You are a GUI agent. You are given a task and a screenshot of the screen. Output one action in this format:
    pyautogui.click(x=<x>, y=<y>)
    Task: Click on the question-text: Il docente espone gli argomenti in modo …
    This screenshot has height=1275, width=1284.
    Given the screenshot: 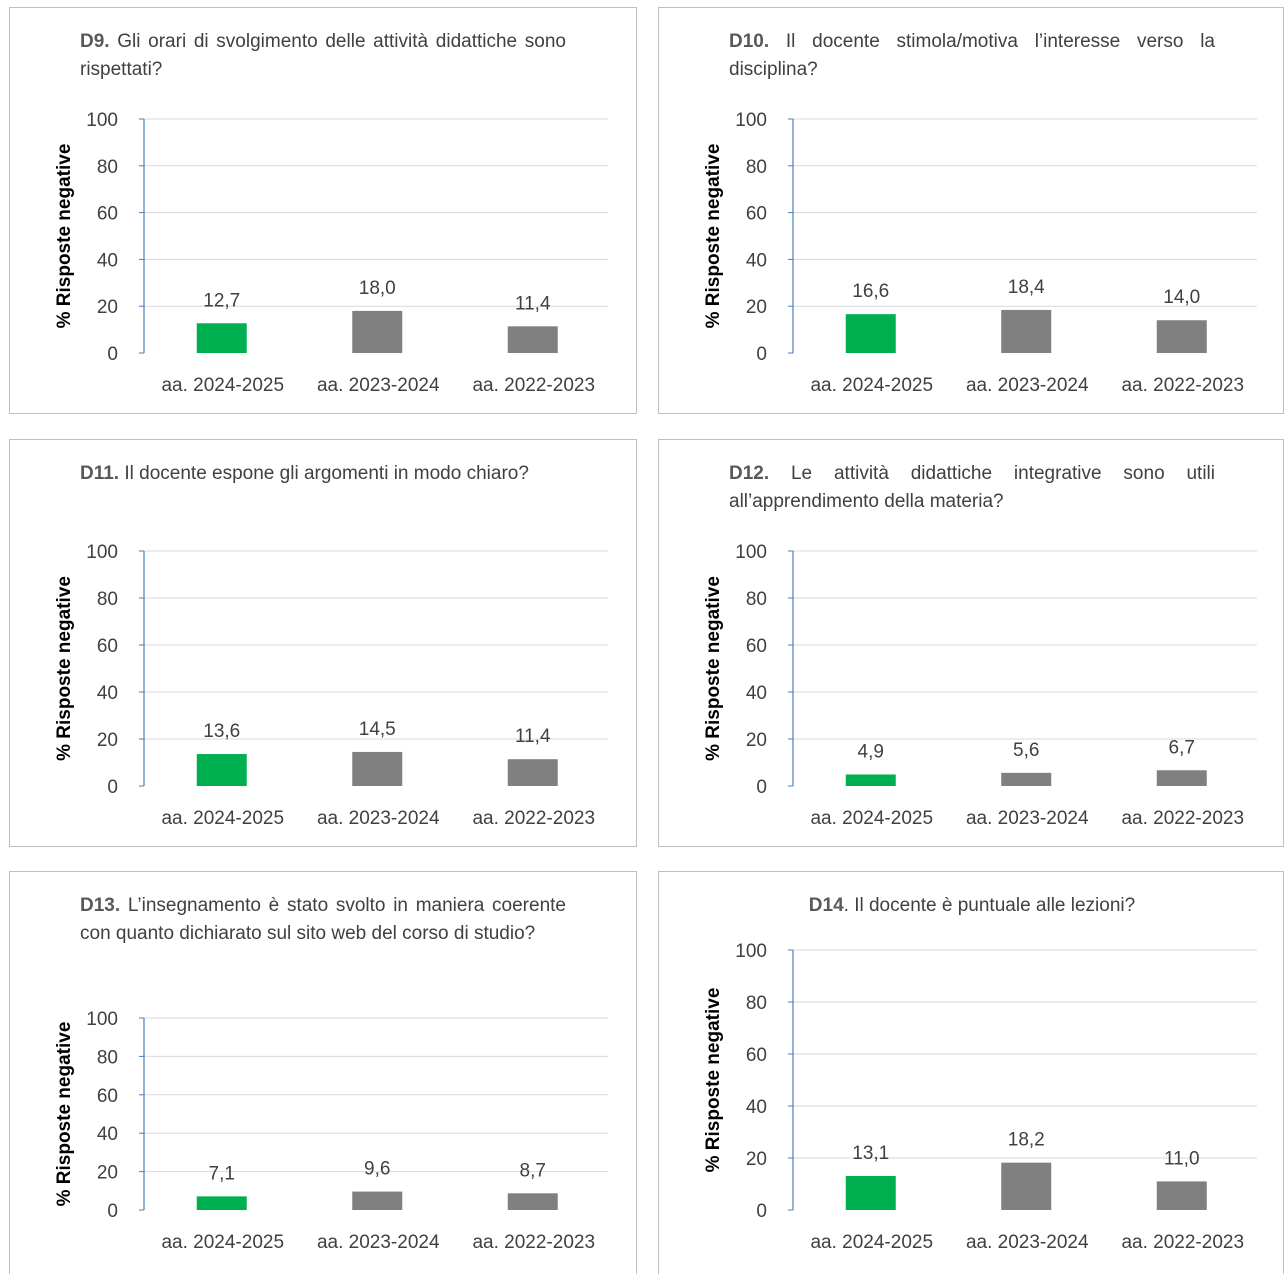 What is the action you would take?
    pyautogui.click(x=324, y=473)
    